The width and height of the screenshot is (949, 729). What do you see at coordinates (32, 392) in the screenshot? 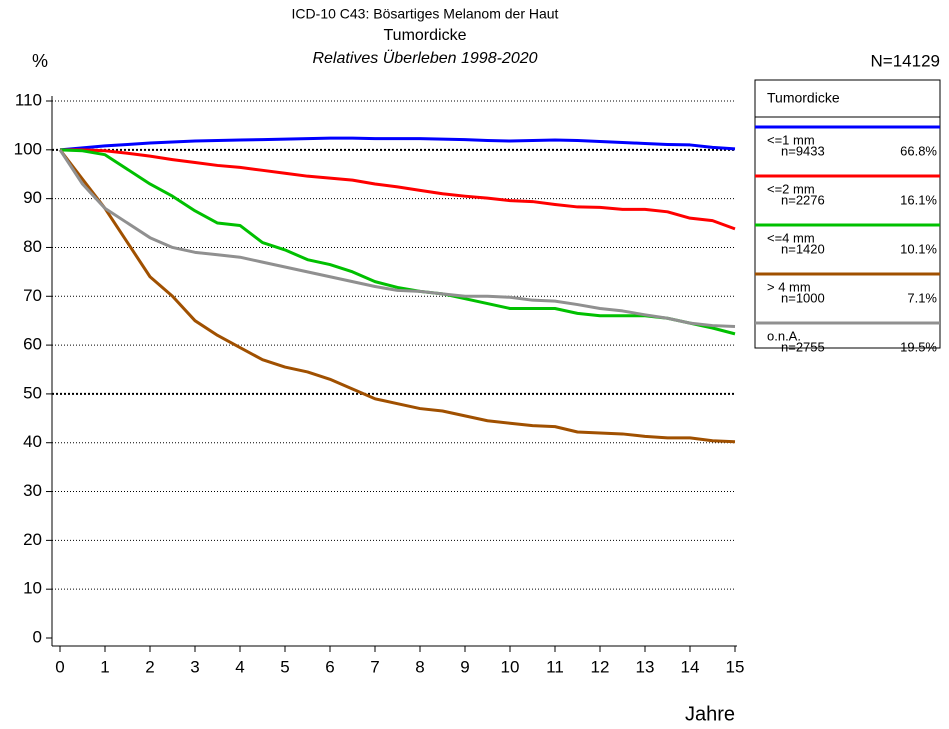
I see `y-tick-label: 50` at bounding box center [32, 392].